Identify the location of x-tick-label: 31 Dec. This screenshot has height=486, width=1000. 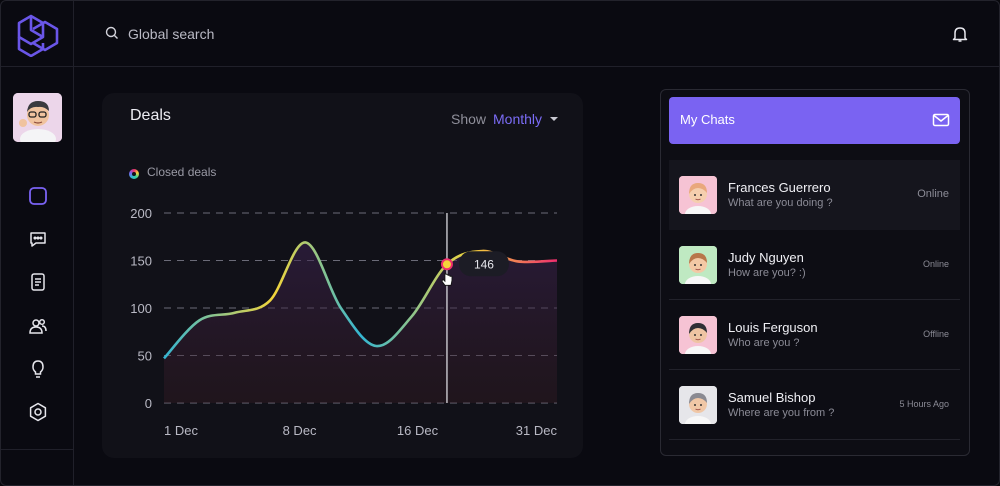
(537, 430).